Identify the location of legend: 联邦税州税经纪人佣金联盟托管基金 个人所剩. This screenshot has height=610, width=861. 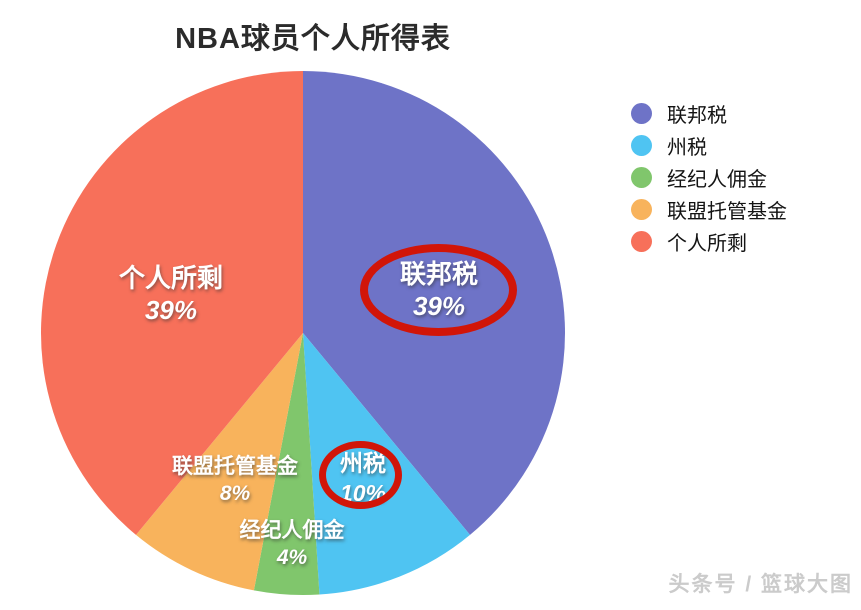
(709, 183).